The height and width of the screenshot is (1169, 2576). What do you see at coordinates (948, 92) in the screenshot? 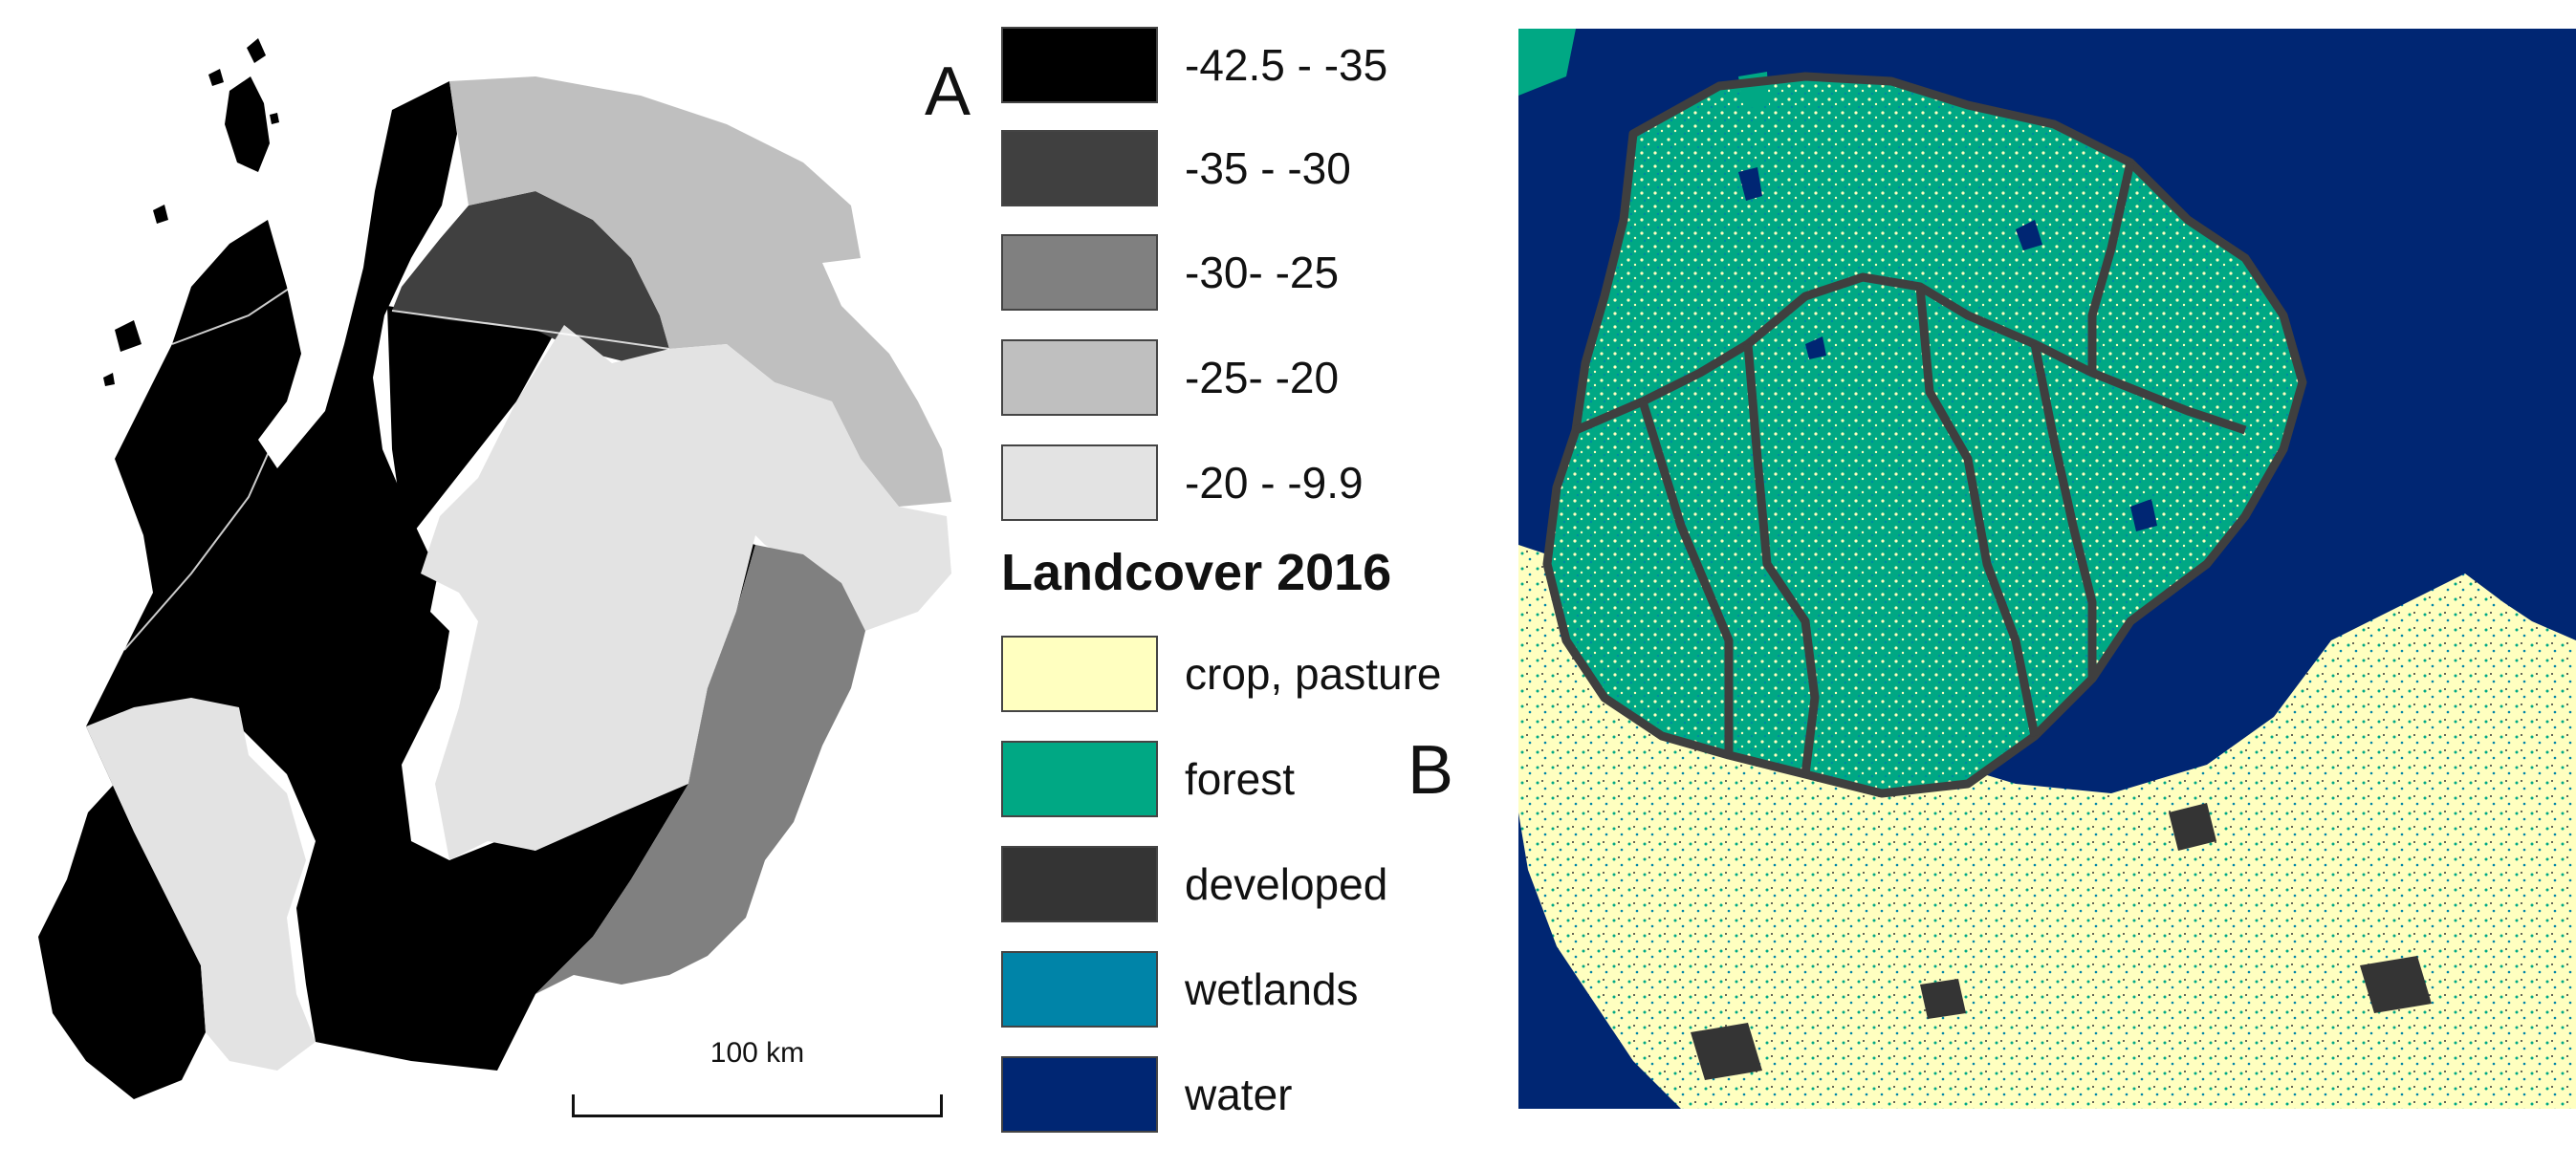
I see `panel-label-a: A` at bounding box center [948, 92].